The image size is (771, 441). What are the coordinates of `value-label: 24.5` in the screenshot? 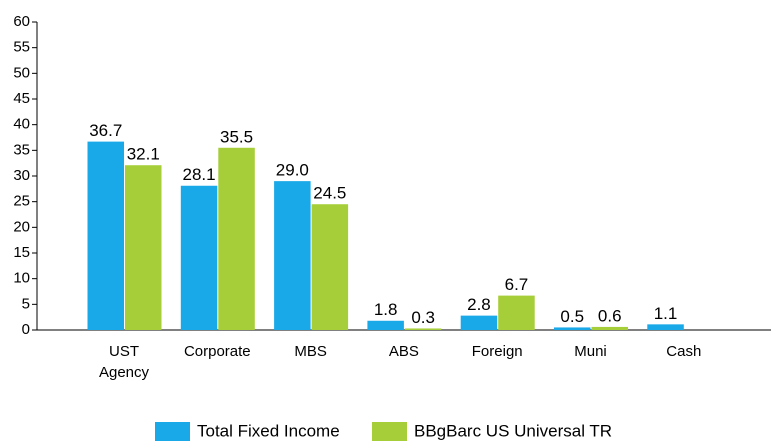 It's located at (329, 193).